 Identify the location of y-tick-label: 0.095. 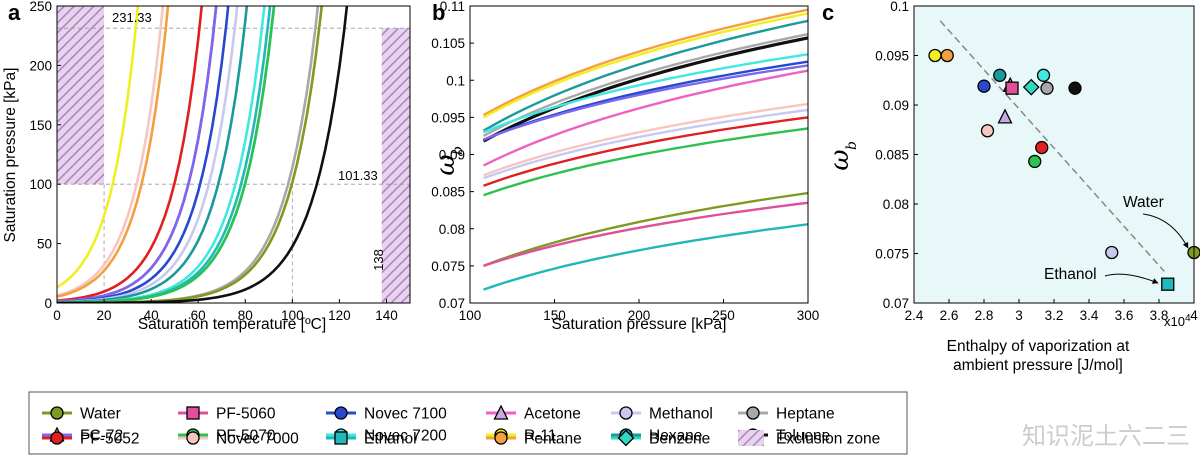
(448, 117).